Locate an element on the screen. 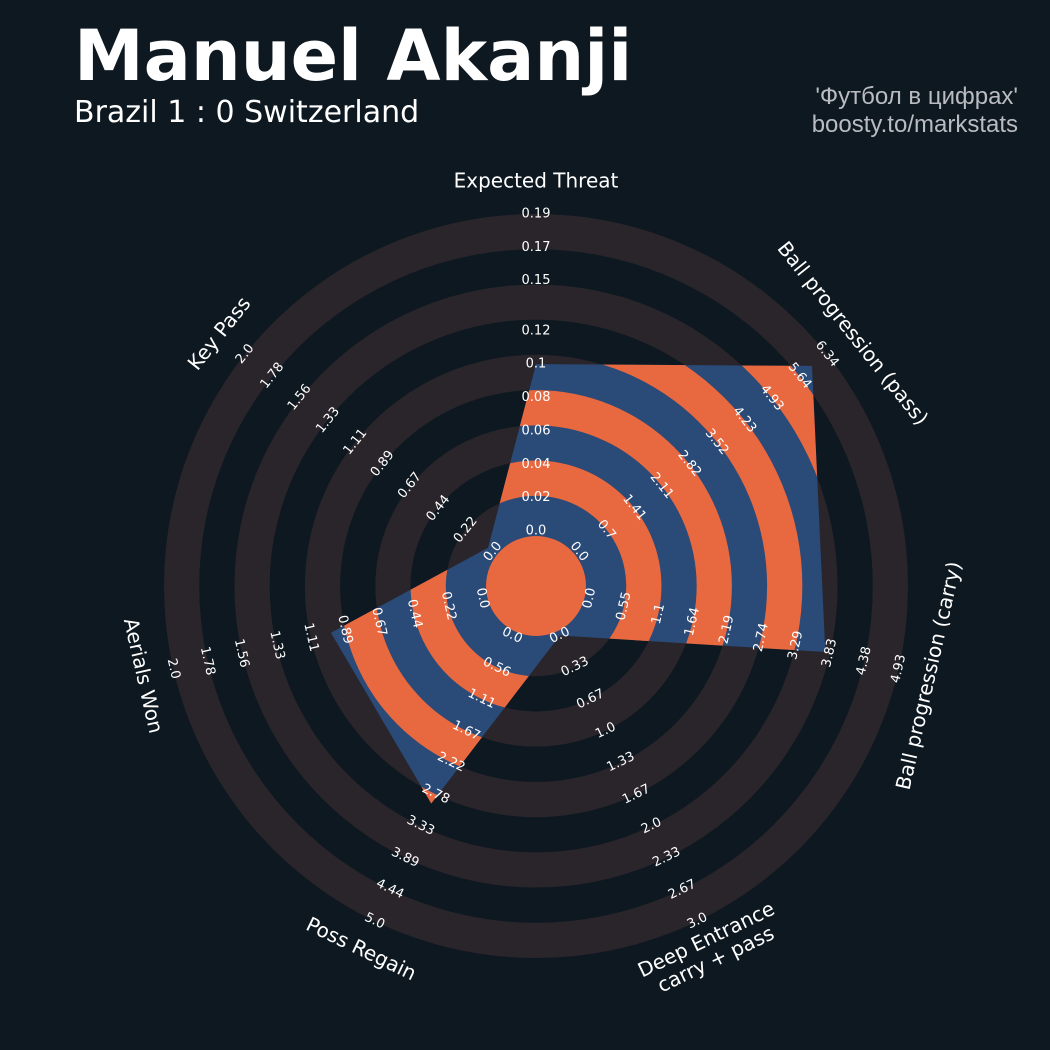 The image size is (1050, 1050). tick-label: 2.19 is located at coordinates (726, 630).